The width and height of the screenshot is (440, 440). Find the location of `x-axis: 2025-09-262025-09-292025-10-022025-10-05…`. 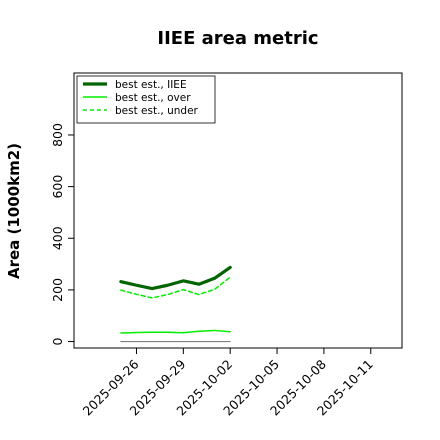

x-axis: 2025-09-262025-09-292025-10-022025-10-05… is located at coordinates (228, 383).